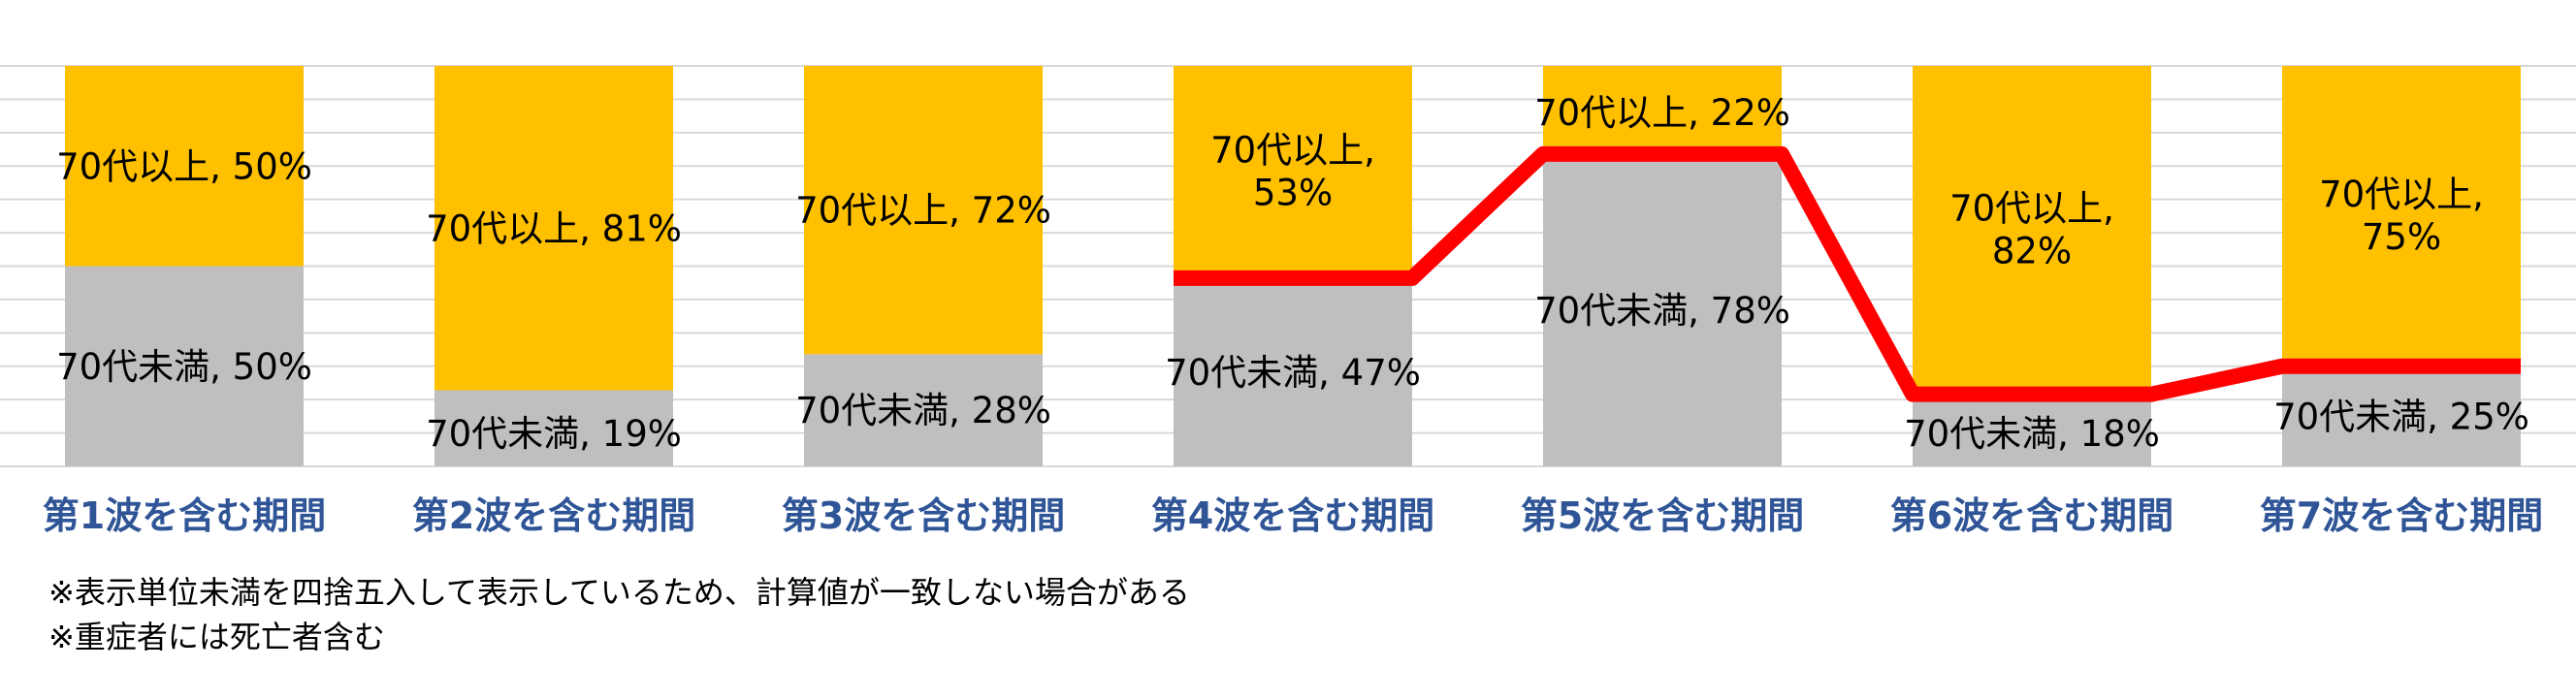 The width and height of the screenshot is (2576, 700). I want to click on category-label: 第5波を含む期間, so click(1662, 515).